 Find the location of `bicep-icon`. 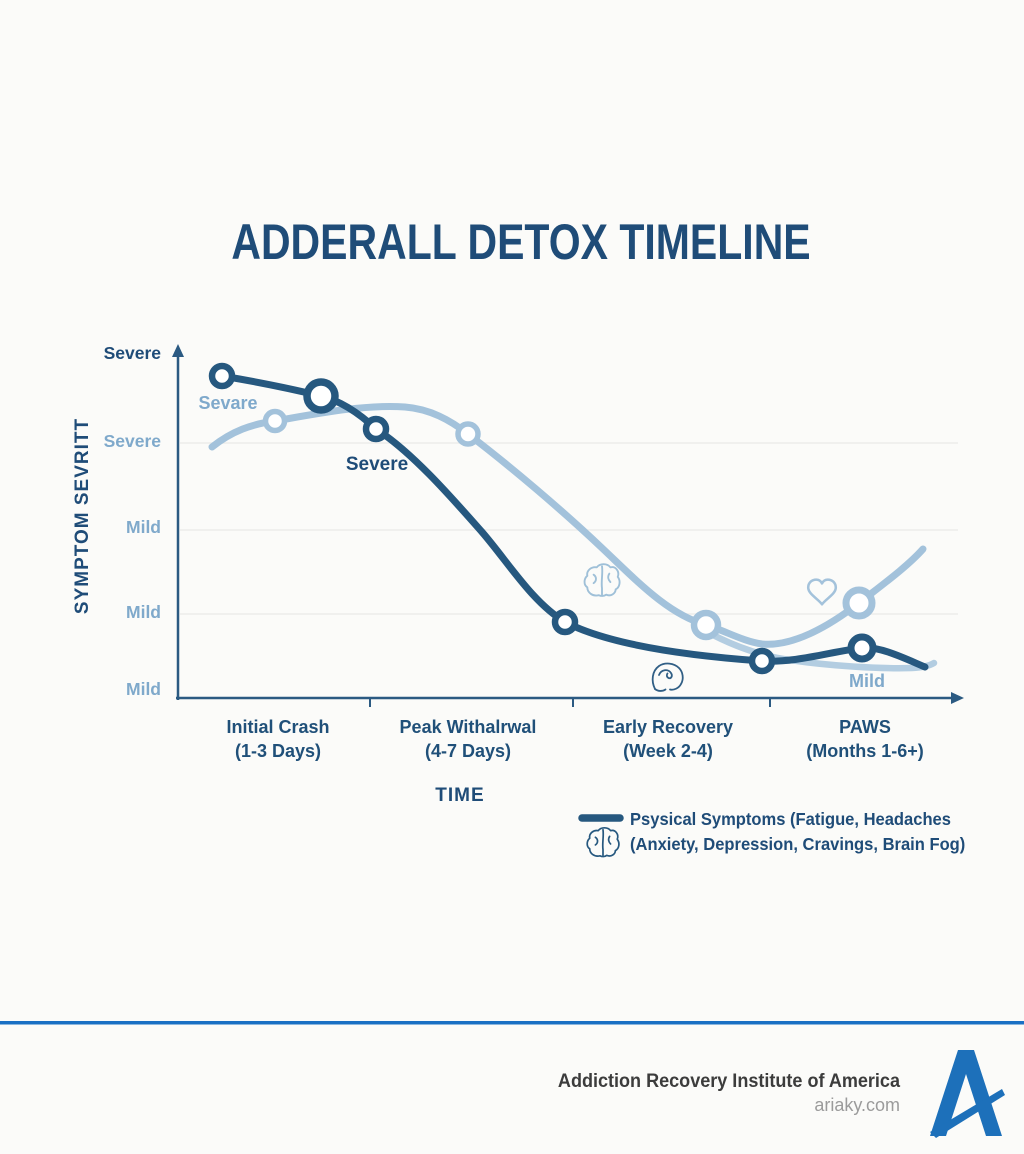

bicep-icon is located at coordinates (667, 677).